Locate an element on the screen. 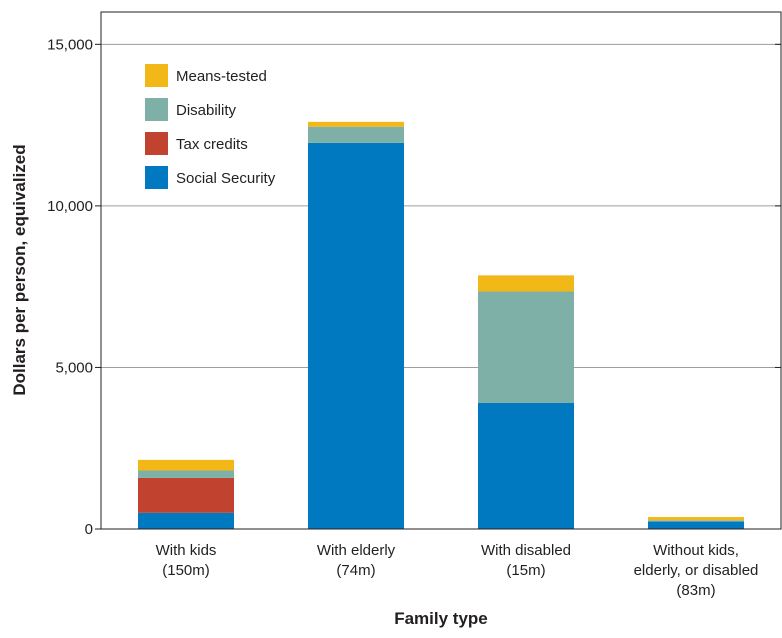 The width and height of the screenshot is (782, 638). legend-label-disability: Disability is located at coordinates (206, 110).